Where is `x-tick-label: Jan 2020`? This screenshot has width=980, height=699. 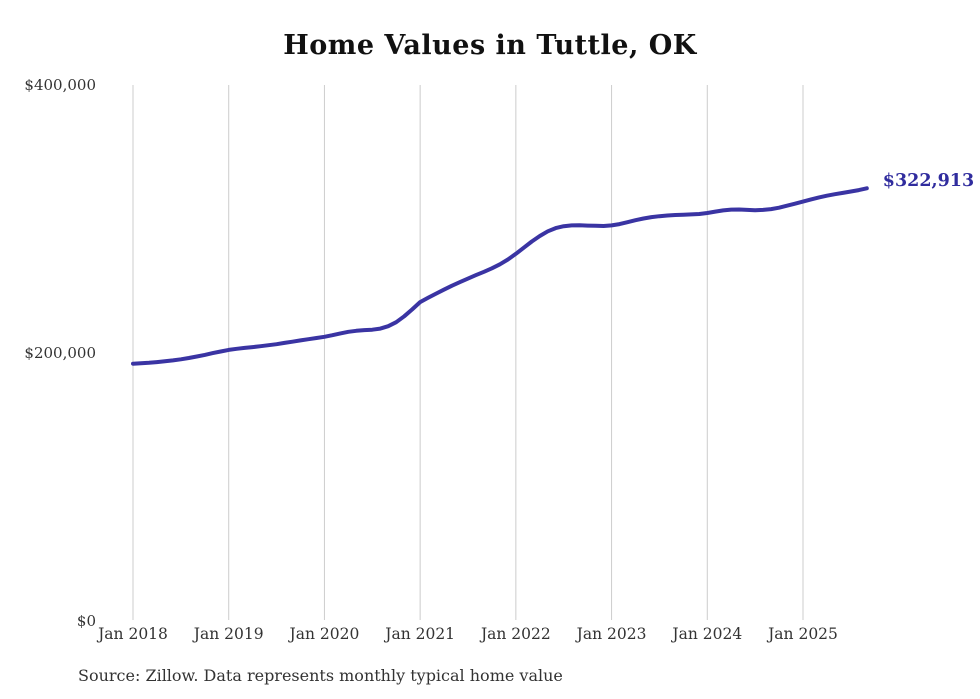 x-tick-label: Jan 2020 is located at coordinates (324, 634).